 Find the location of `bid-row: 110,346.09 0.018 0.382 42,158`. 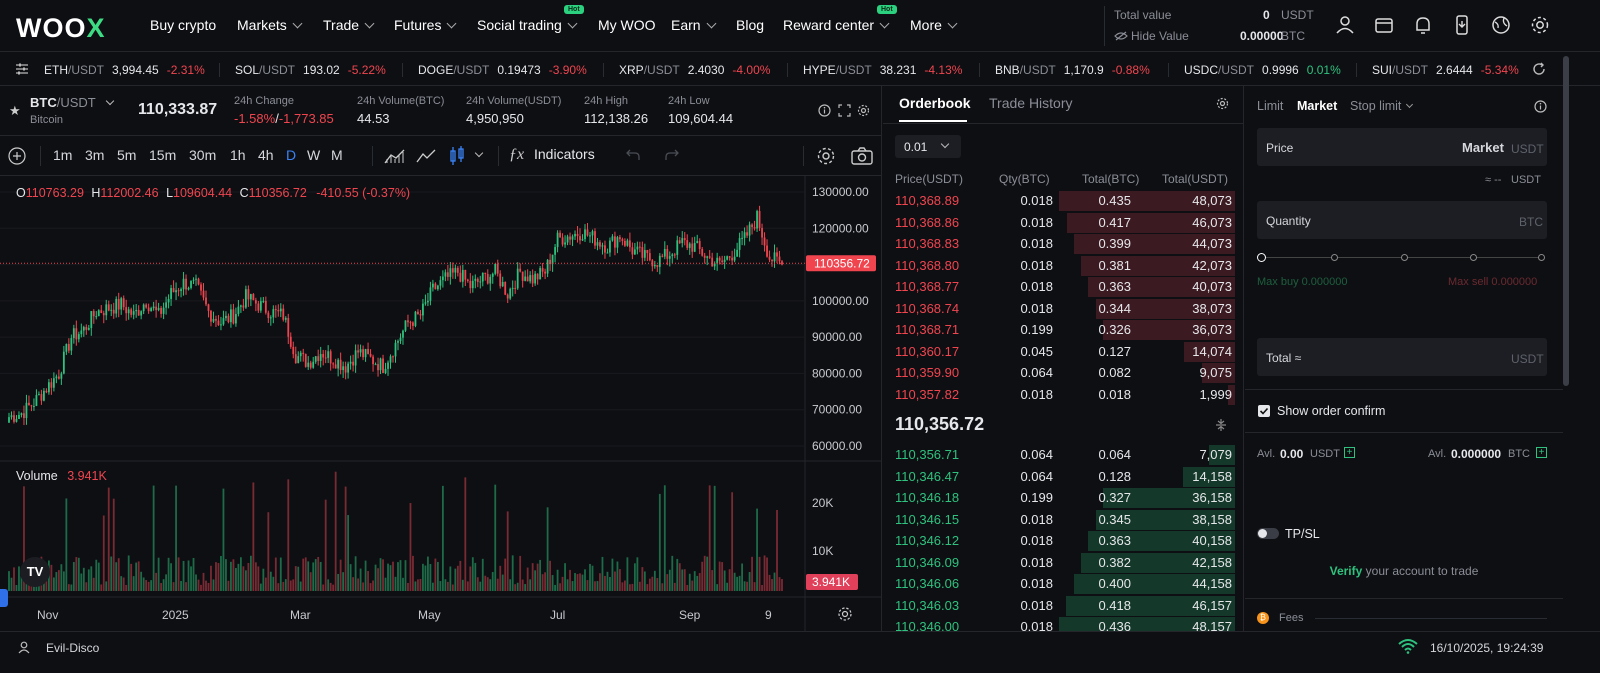

bid-row: 110,346.09 0.018 0.382 42,158 is located at coordinates (1059, 562).